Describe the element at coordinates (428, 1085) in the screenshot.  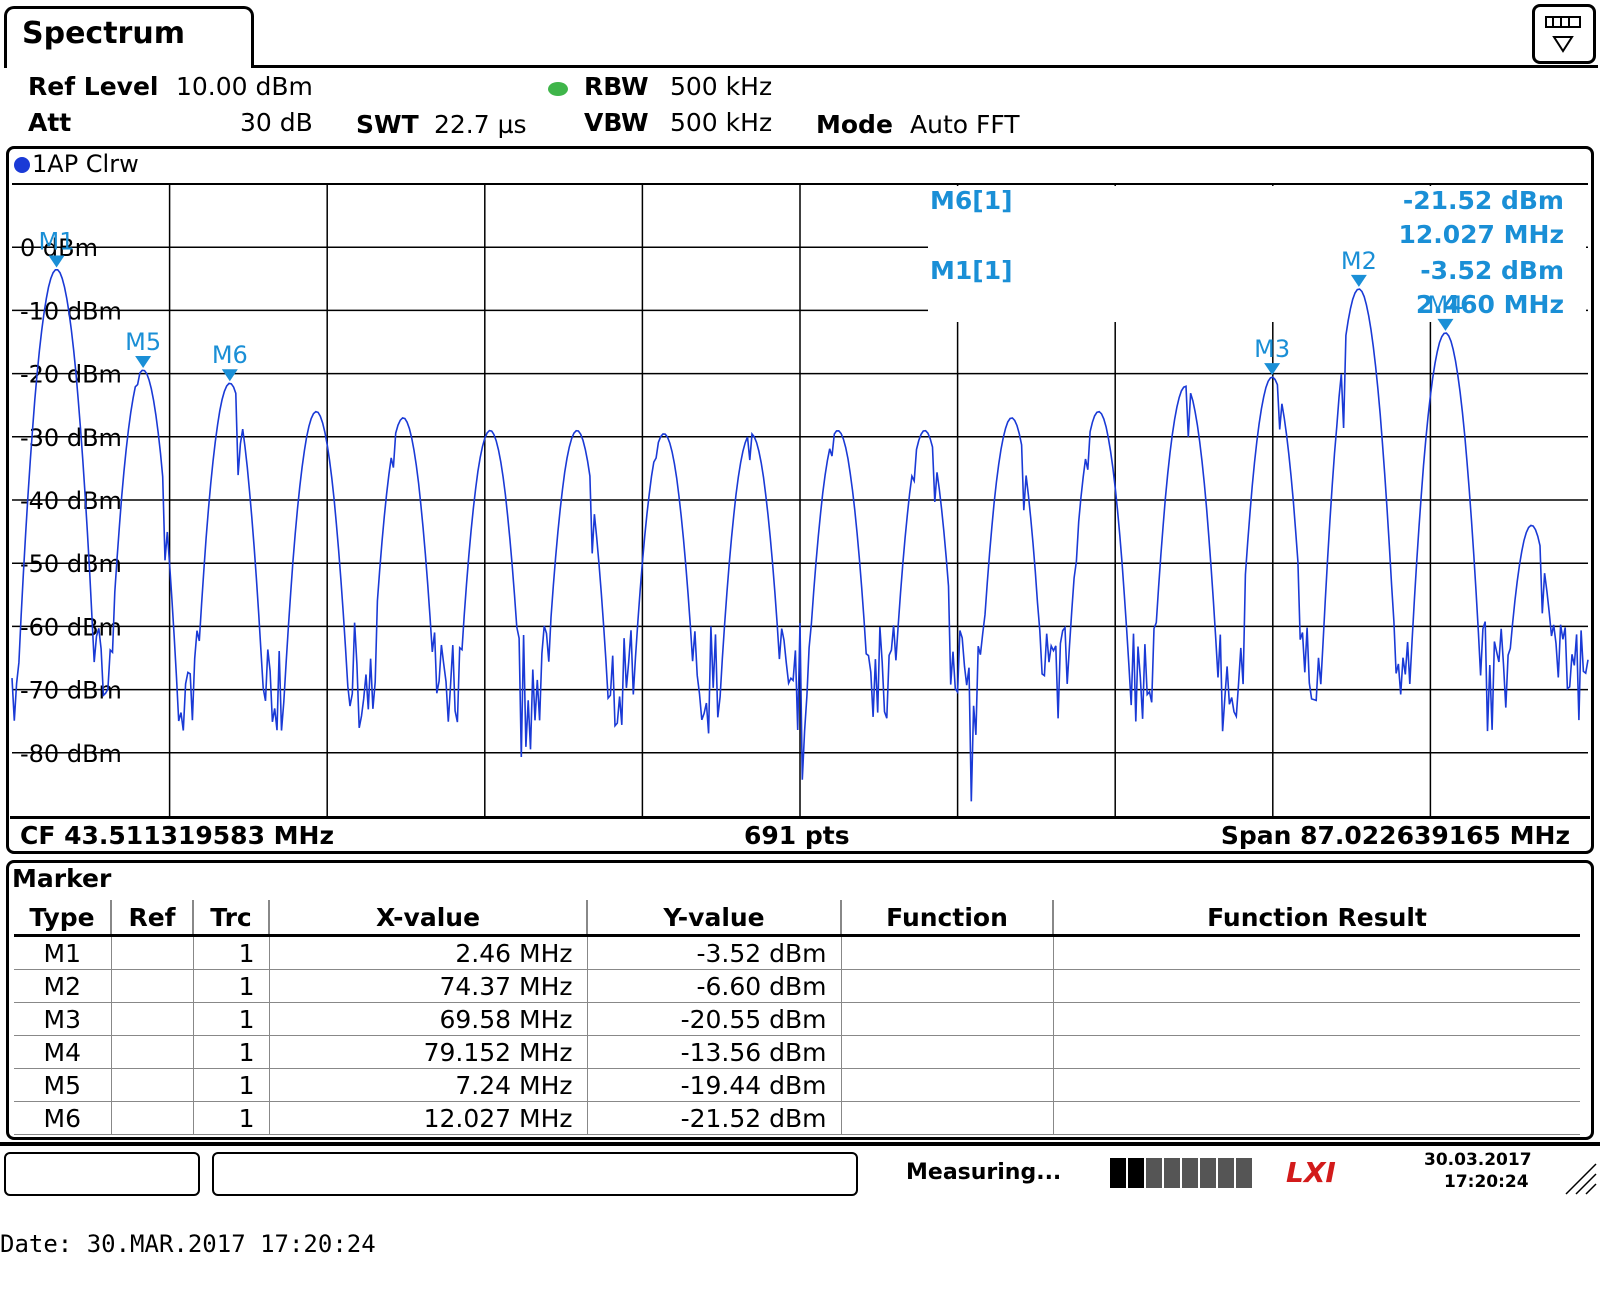
I see `marker-cell-x: 7.24 MHz` at that location.